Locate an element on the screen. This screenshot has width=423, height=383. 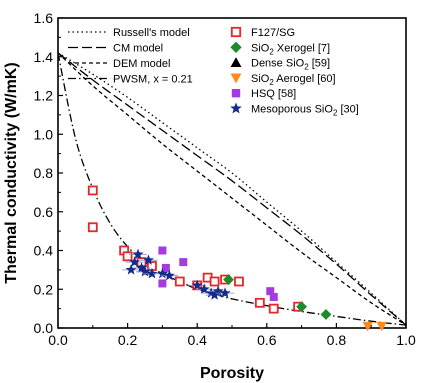
x-tick-label: 0.0 is located at coordinates (58, 340).